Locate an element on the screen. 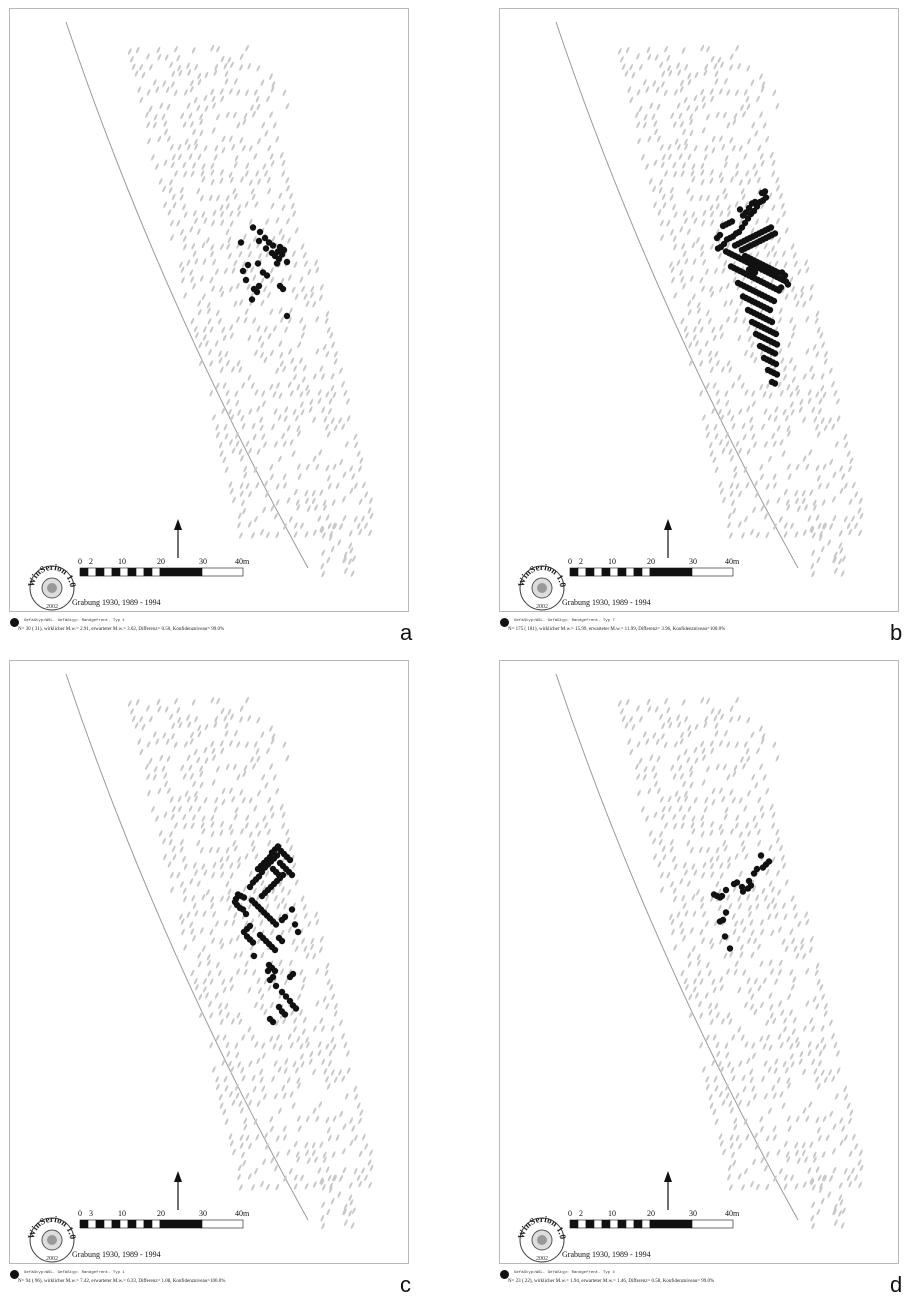  find-point is located at coordinates (777, 374).